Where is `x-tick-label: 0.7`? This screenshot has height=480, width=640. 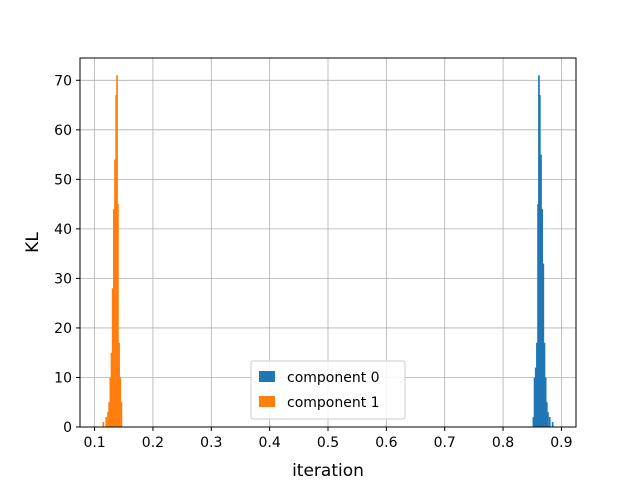
x-tick-label: 0.7 is located at coordinates (445, 443).